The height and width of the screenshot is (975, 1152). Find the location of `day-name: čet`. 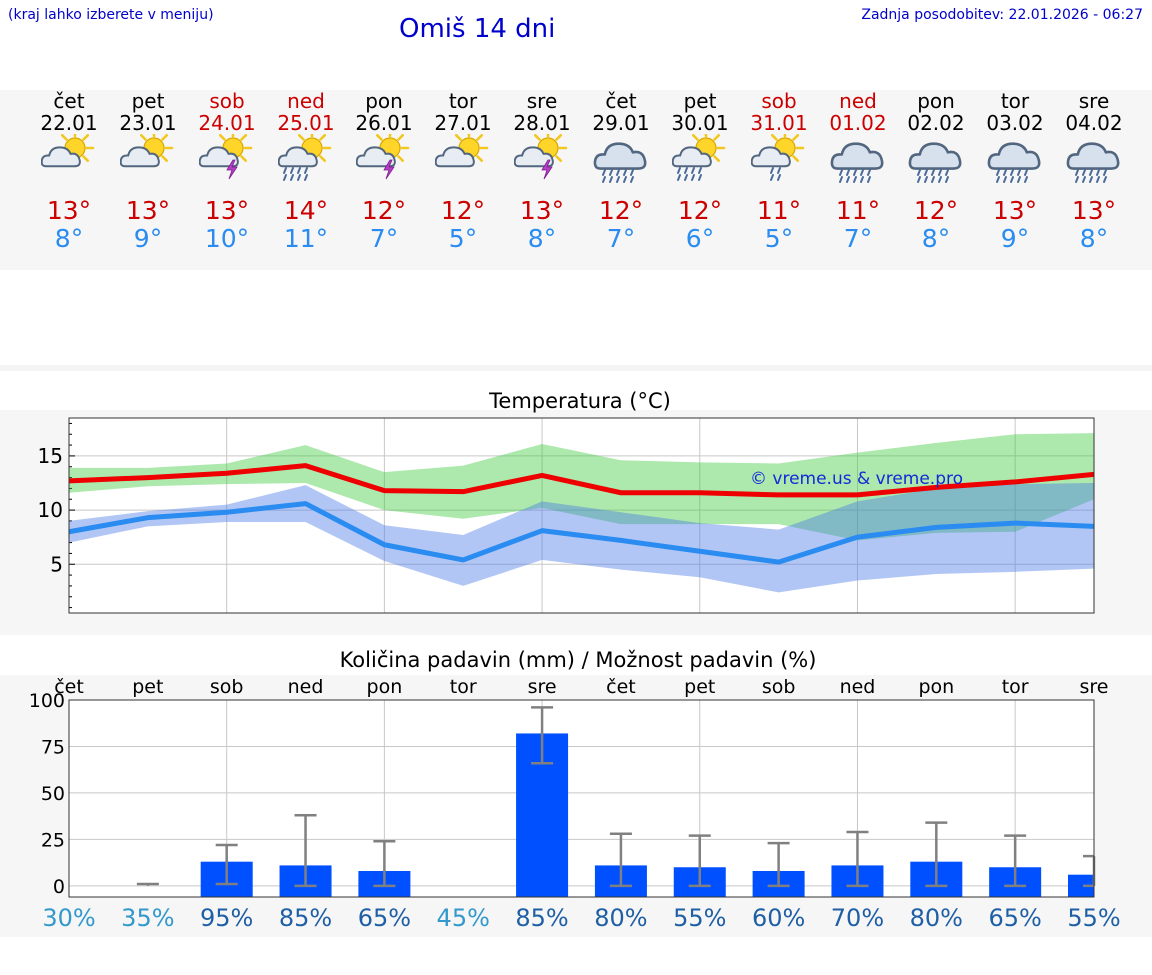

day-name: čet is located at coordinates (621, 101).